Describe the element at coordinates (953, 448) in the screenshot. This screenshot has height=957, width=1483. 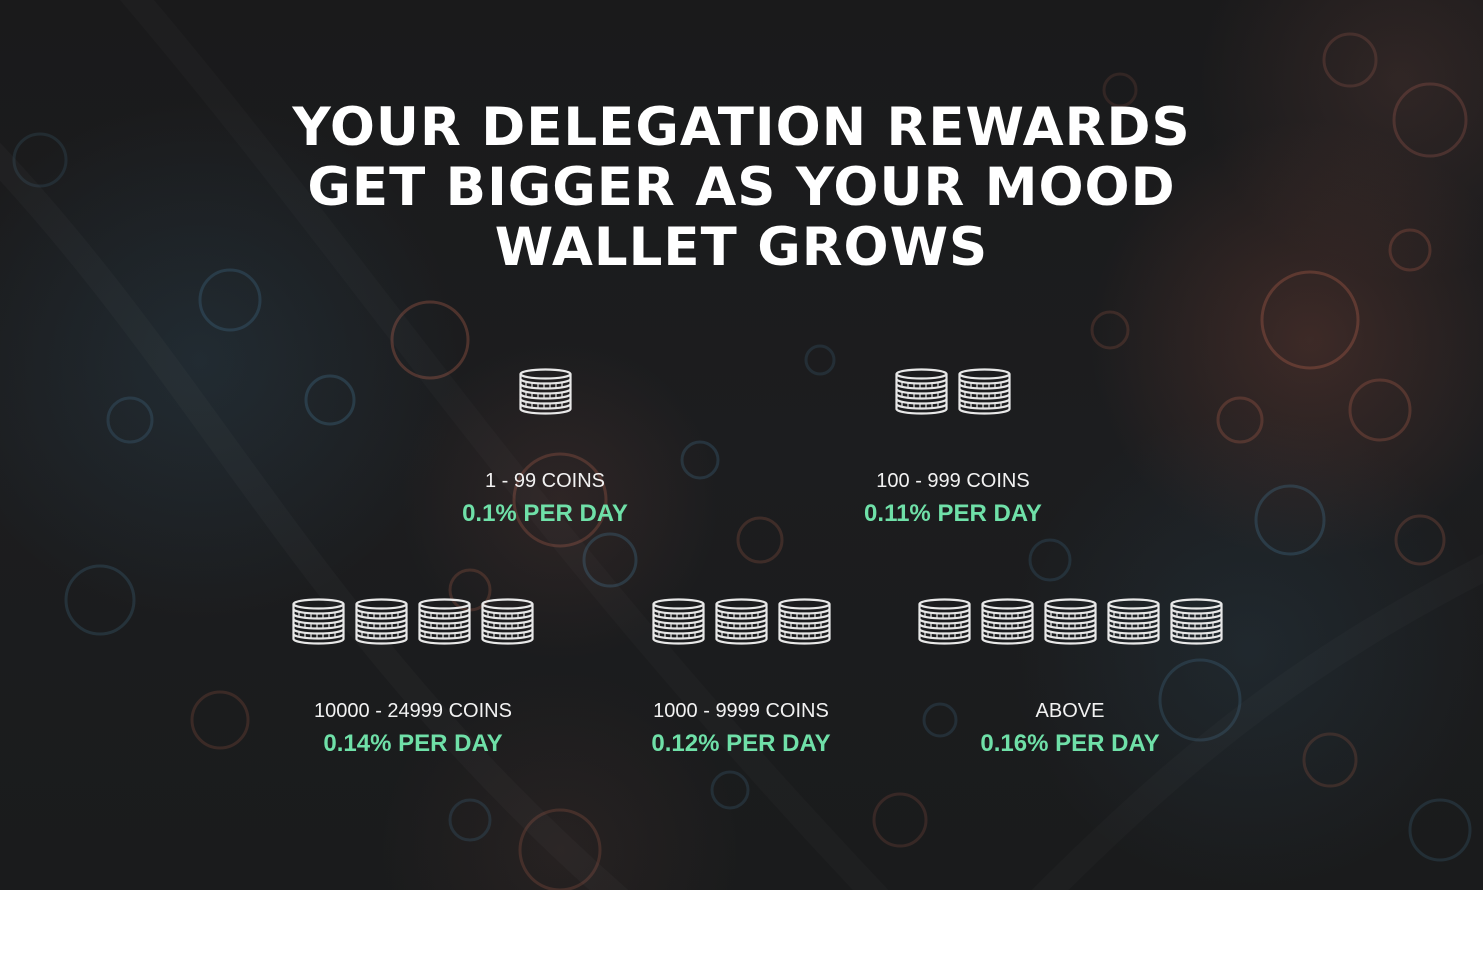
I see `tier-100-999-coins: 100 - 999 COINS 0.11% PER DAY` at that location.